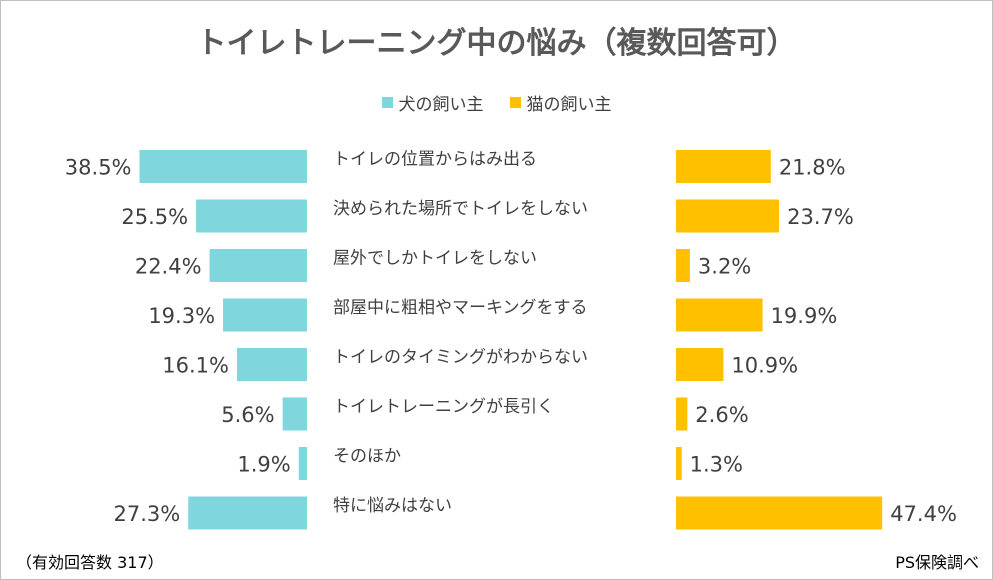 The height and width of the screenshot is (580, 993). Describe the element at coordinates (812, 168) in the screenshot. I see `data-label-cat-0: 21.8%` at that location.